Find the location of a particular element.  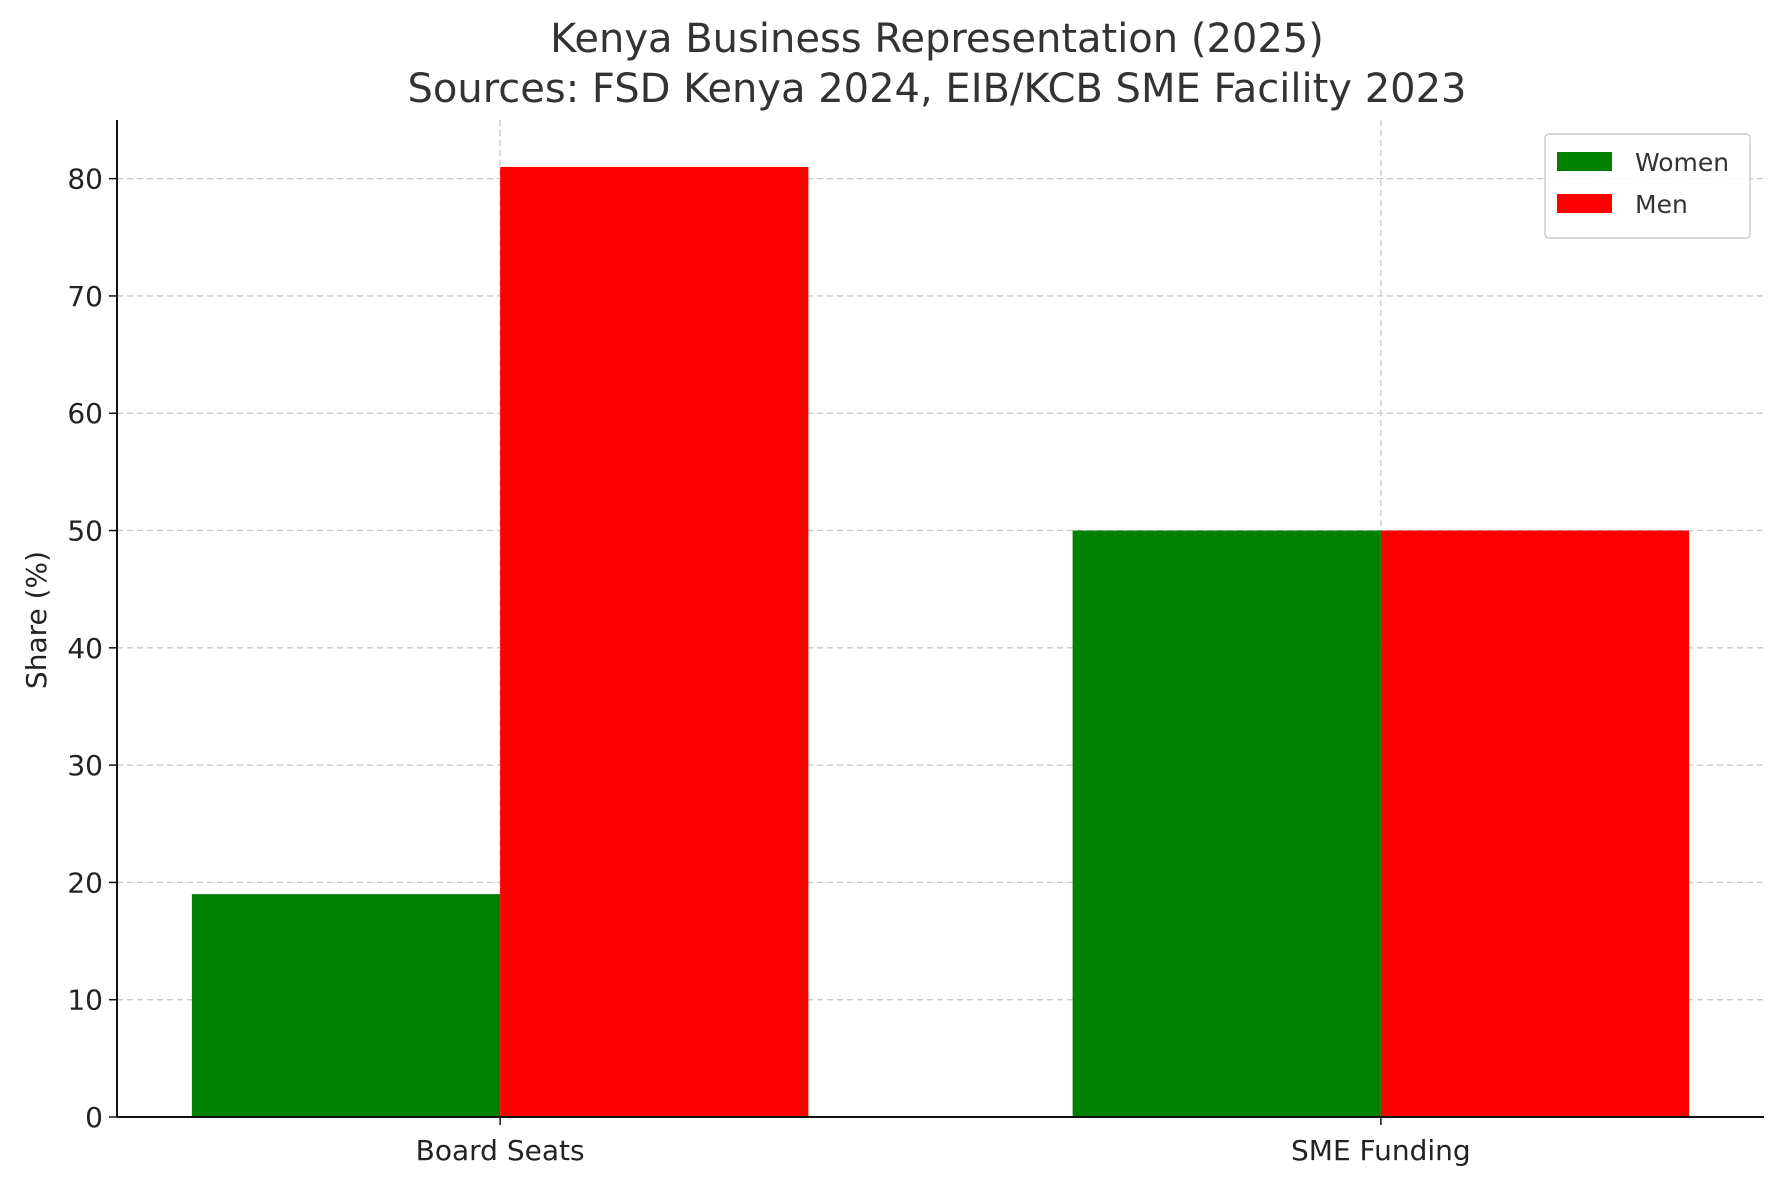

y-tick-label: 10 is located at coordinates (85, 1000).